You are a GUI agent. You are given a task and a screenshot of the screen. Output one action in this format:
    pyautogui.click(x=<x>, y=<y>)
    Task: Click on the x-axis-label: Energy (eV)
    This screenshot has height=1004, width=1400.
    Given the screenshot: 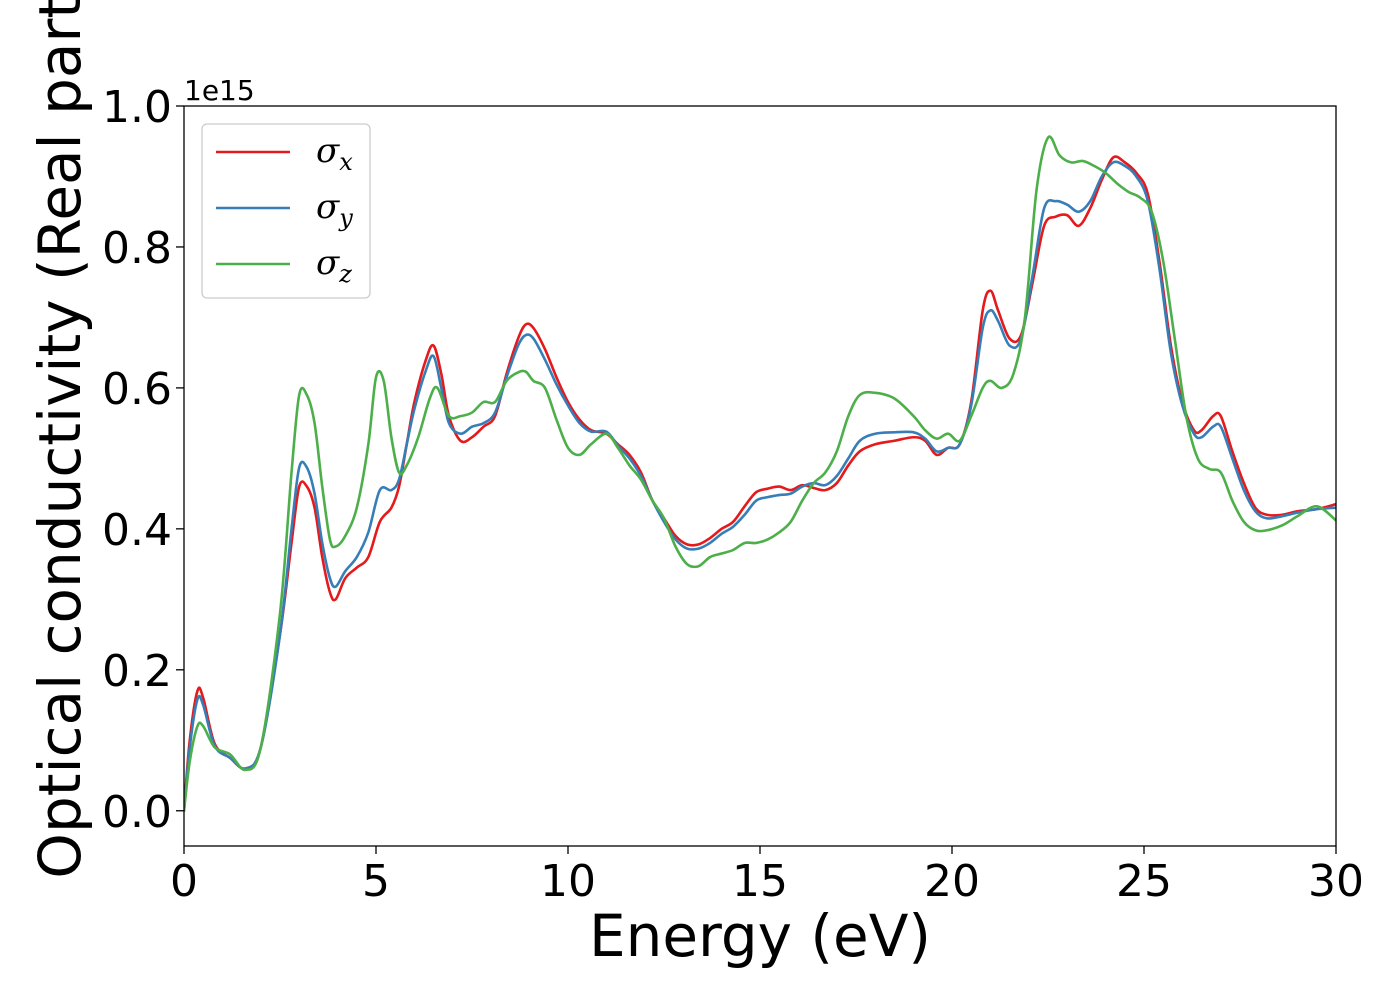 What is the action you would take?
    pyautogui.click(x=760, y=936)
    